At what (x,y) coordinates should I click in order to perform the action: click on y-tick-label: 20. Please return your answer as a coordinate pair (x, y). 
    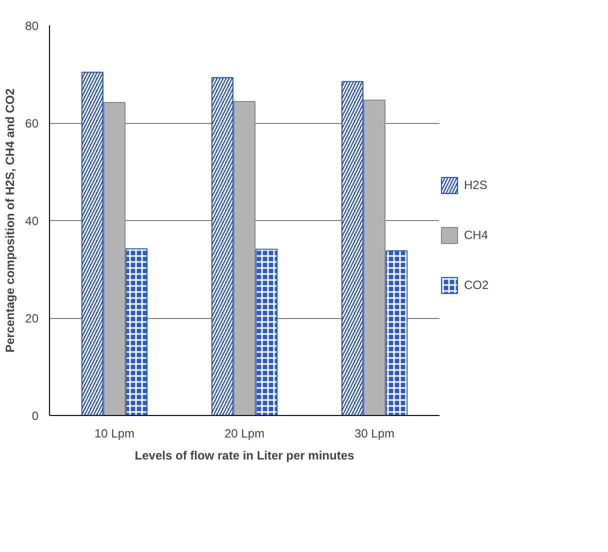
    Looking at the image, I should click on (32, 319).